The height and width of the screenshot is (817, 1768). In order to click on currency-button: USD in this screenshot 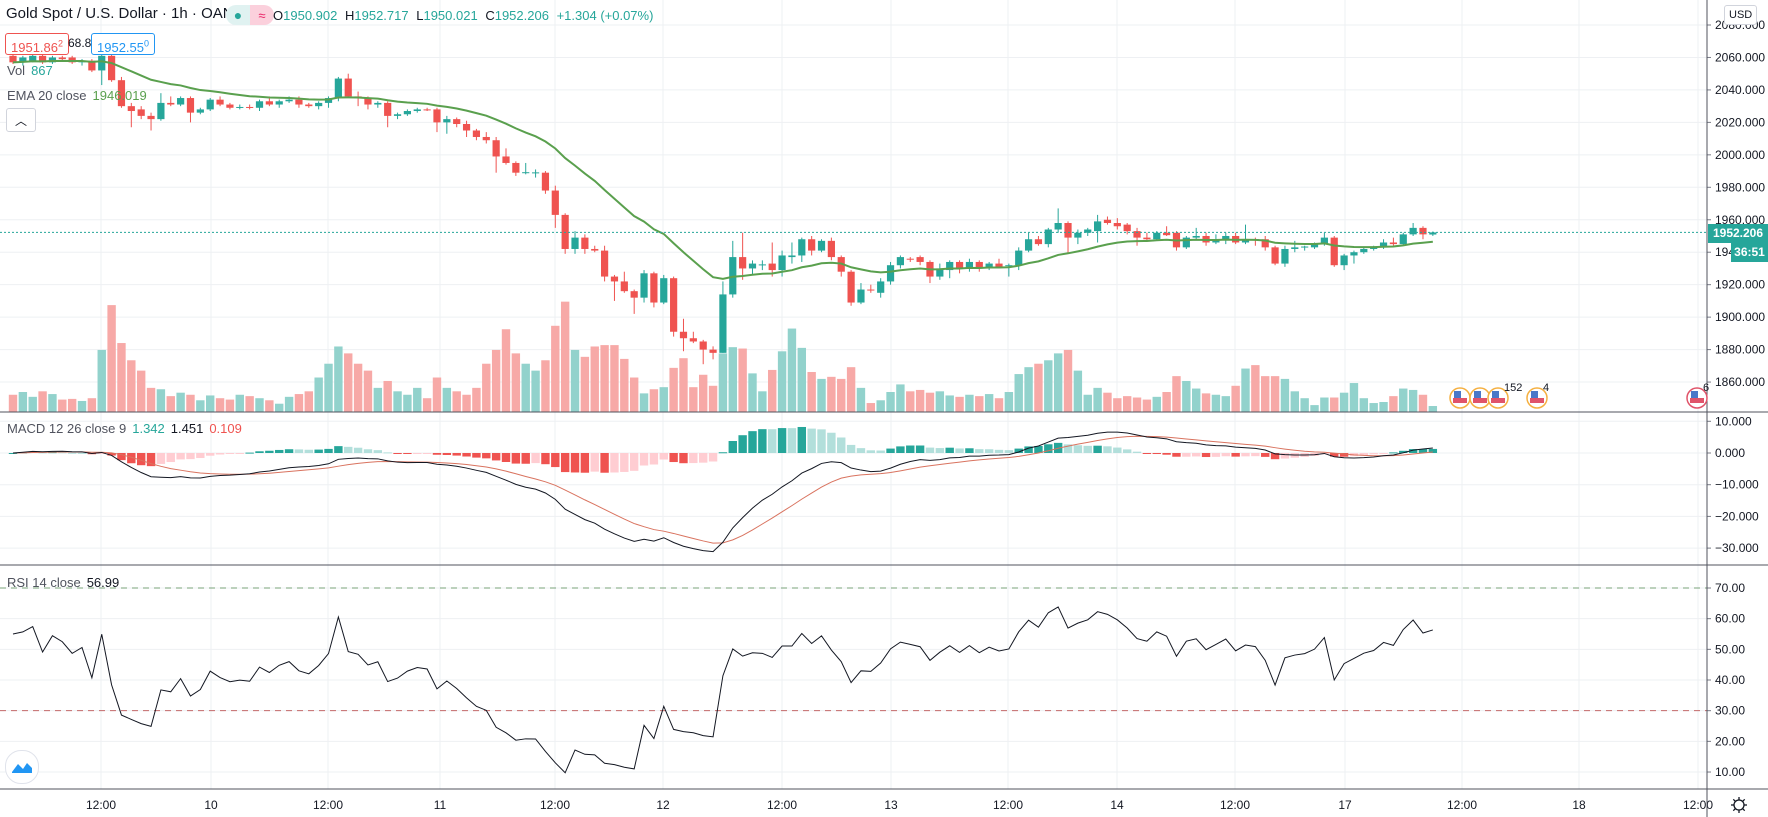, I will do `click(1741, 15)`.